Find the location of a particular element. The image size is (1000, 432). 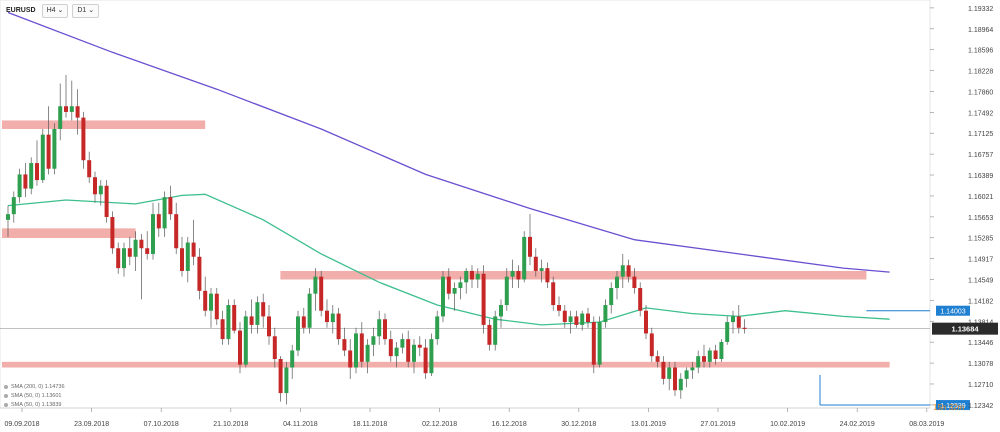

y-tick-label: 1.13446 is located at coordinates (980, 343).